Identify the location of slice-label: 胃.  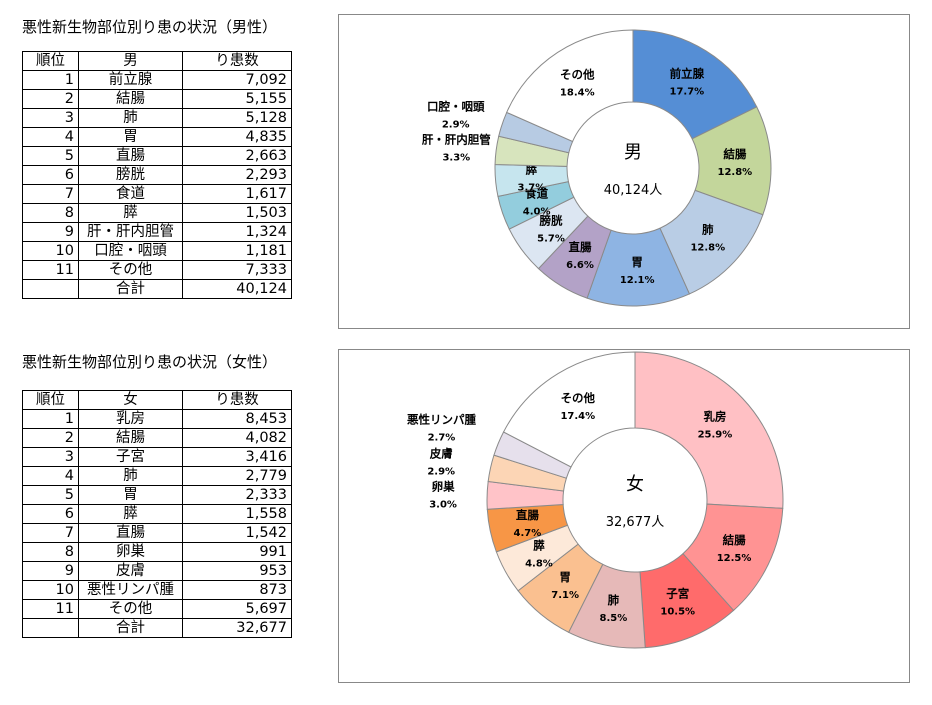
(565, 577).